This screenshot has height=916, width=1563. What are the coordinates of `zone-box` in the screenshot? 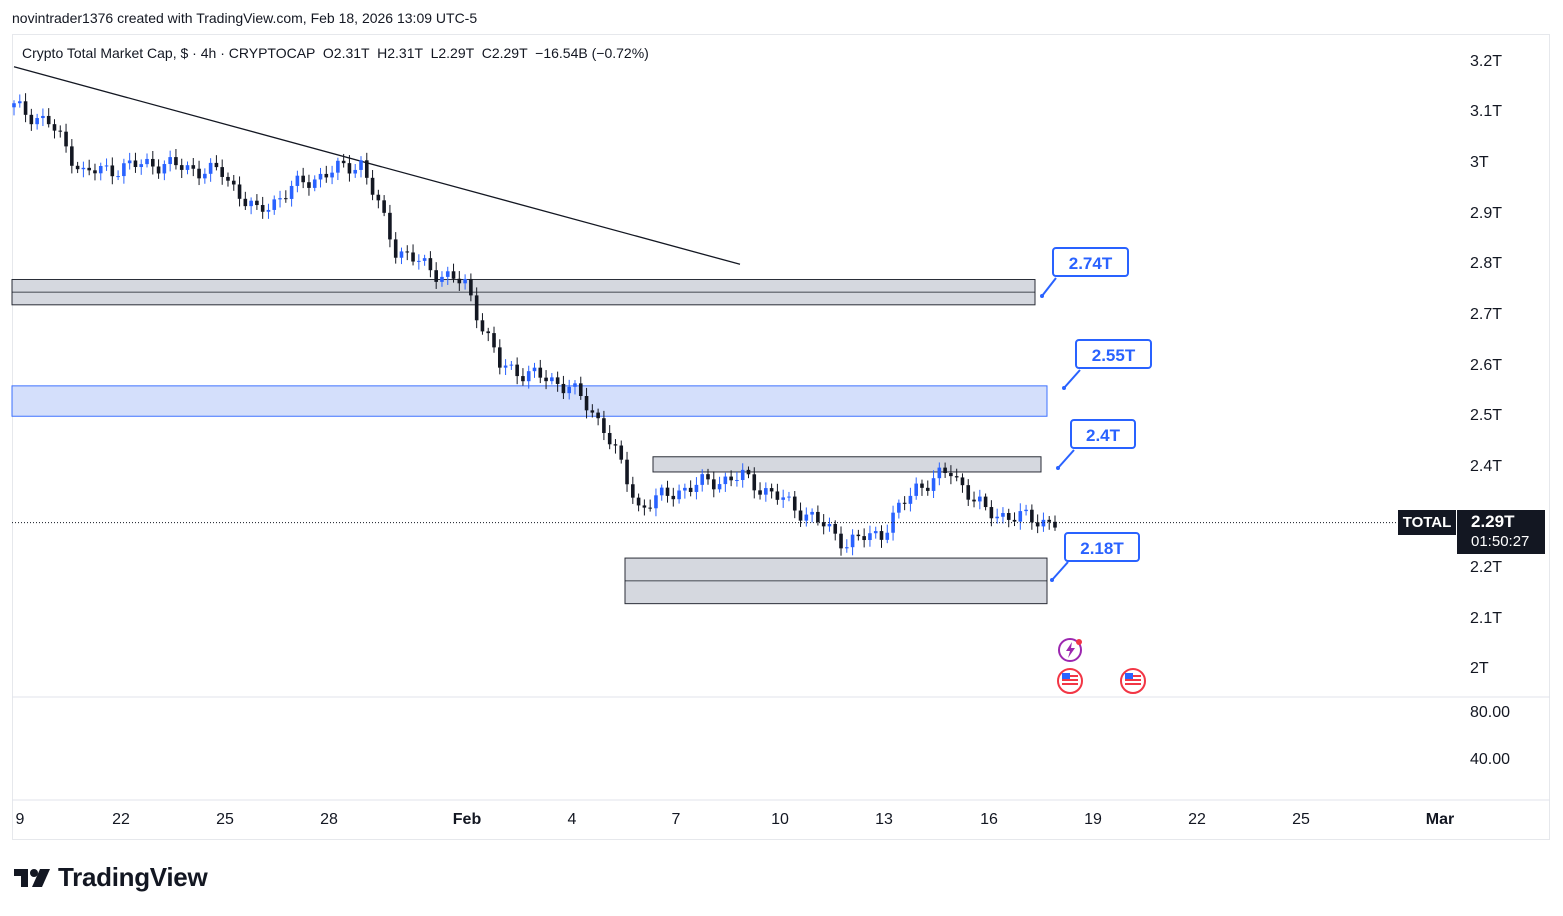 It's located at (529, 401).